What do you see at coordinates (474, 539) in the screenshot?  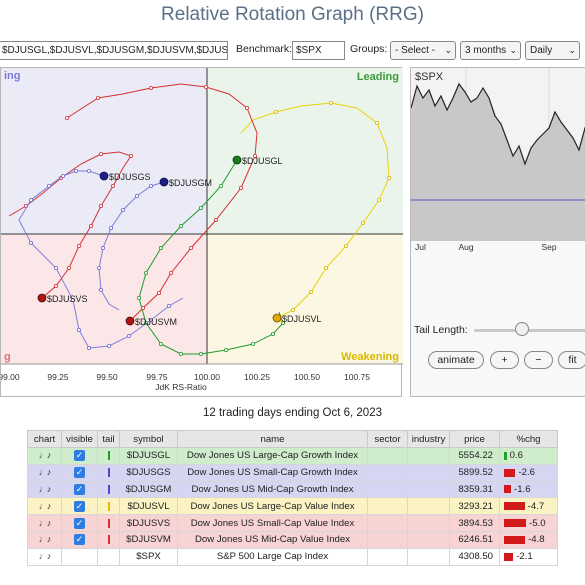 I see `cell-price: 6246.51` at bounding box center [474, 539].